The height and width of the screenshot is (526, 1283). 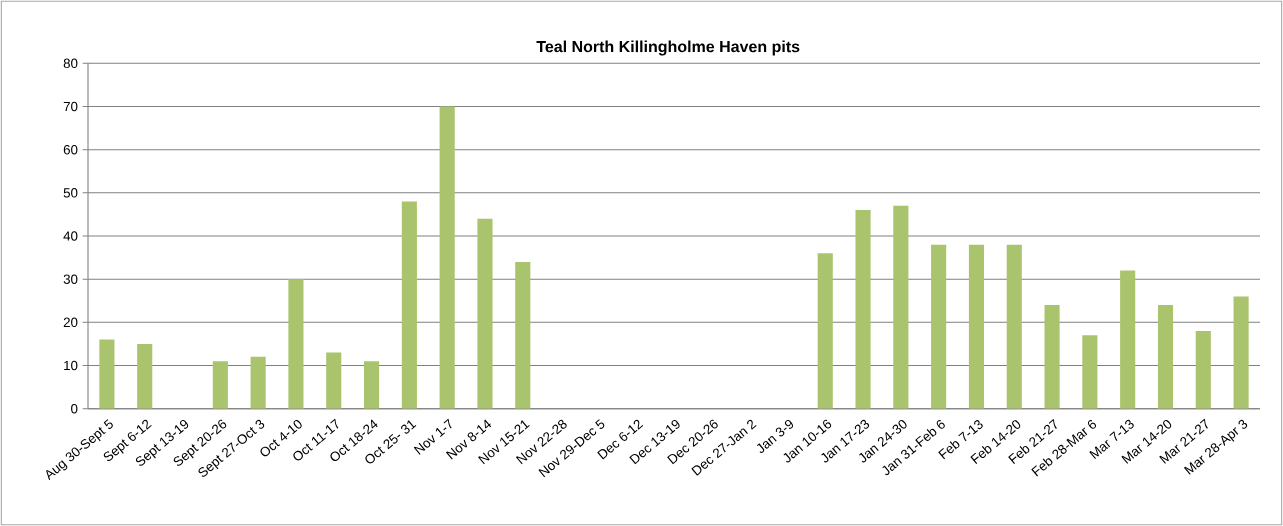 I want to click on y-tick-label: 10, so click(x=71, y=365).